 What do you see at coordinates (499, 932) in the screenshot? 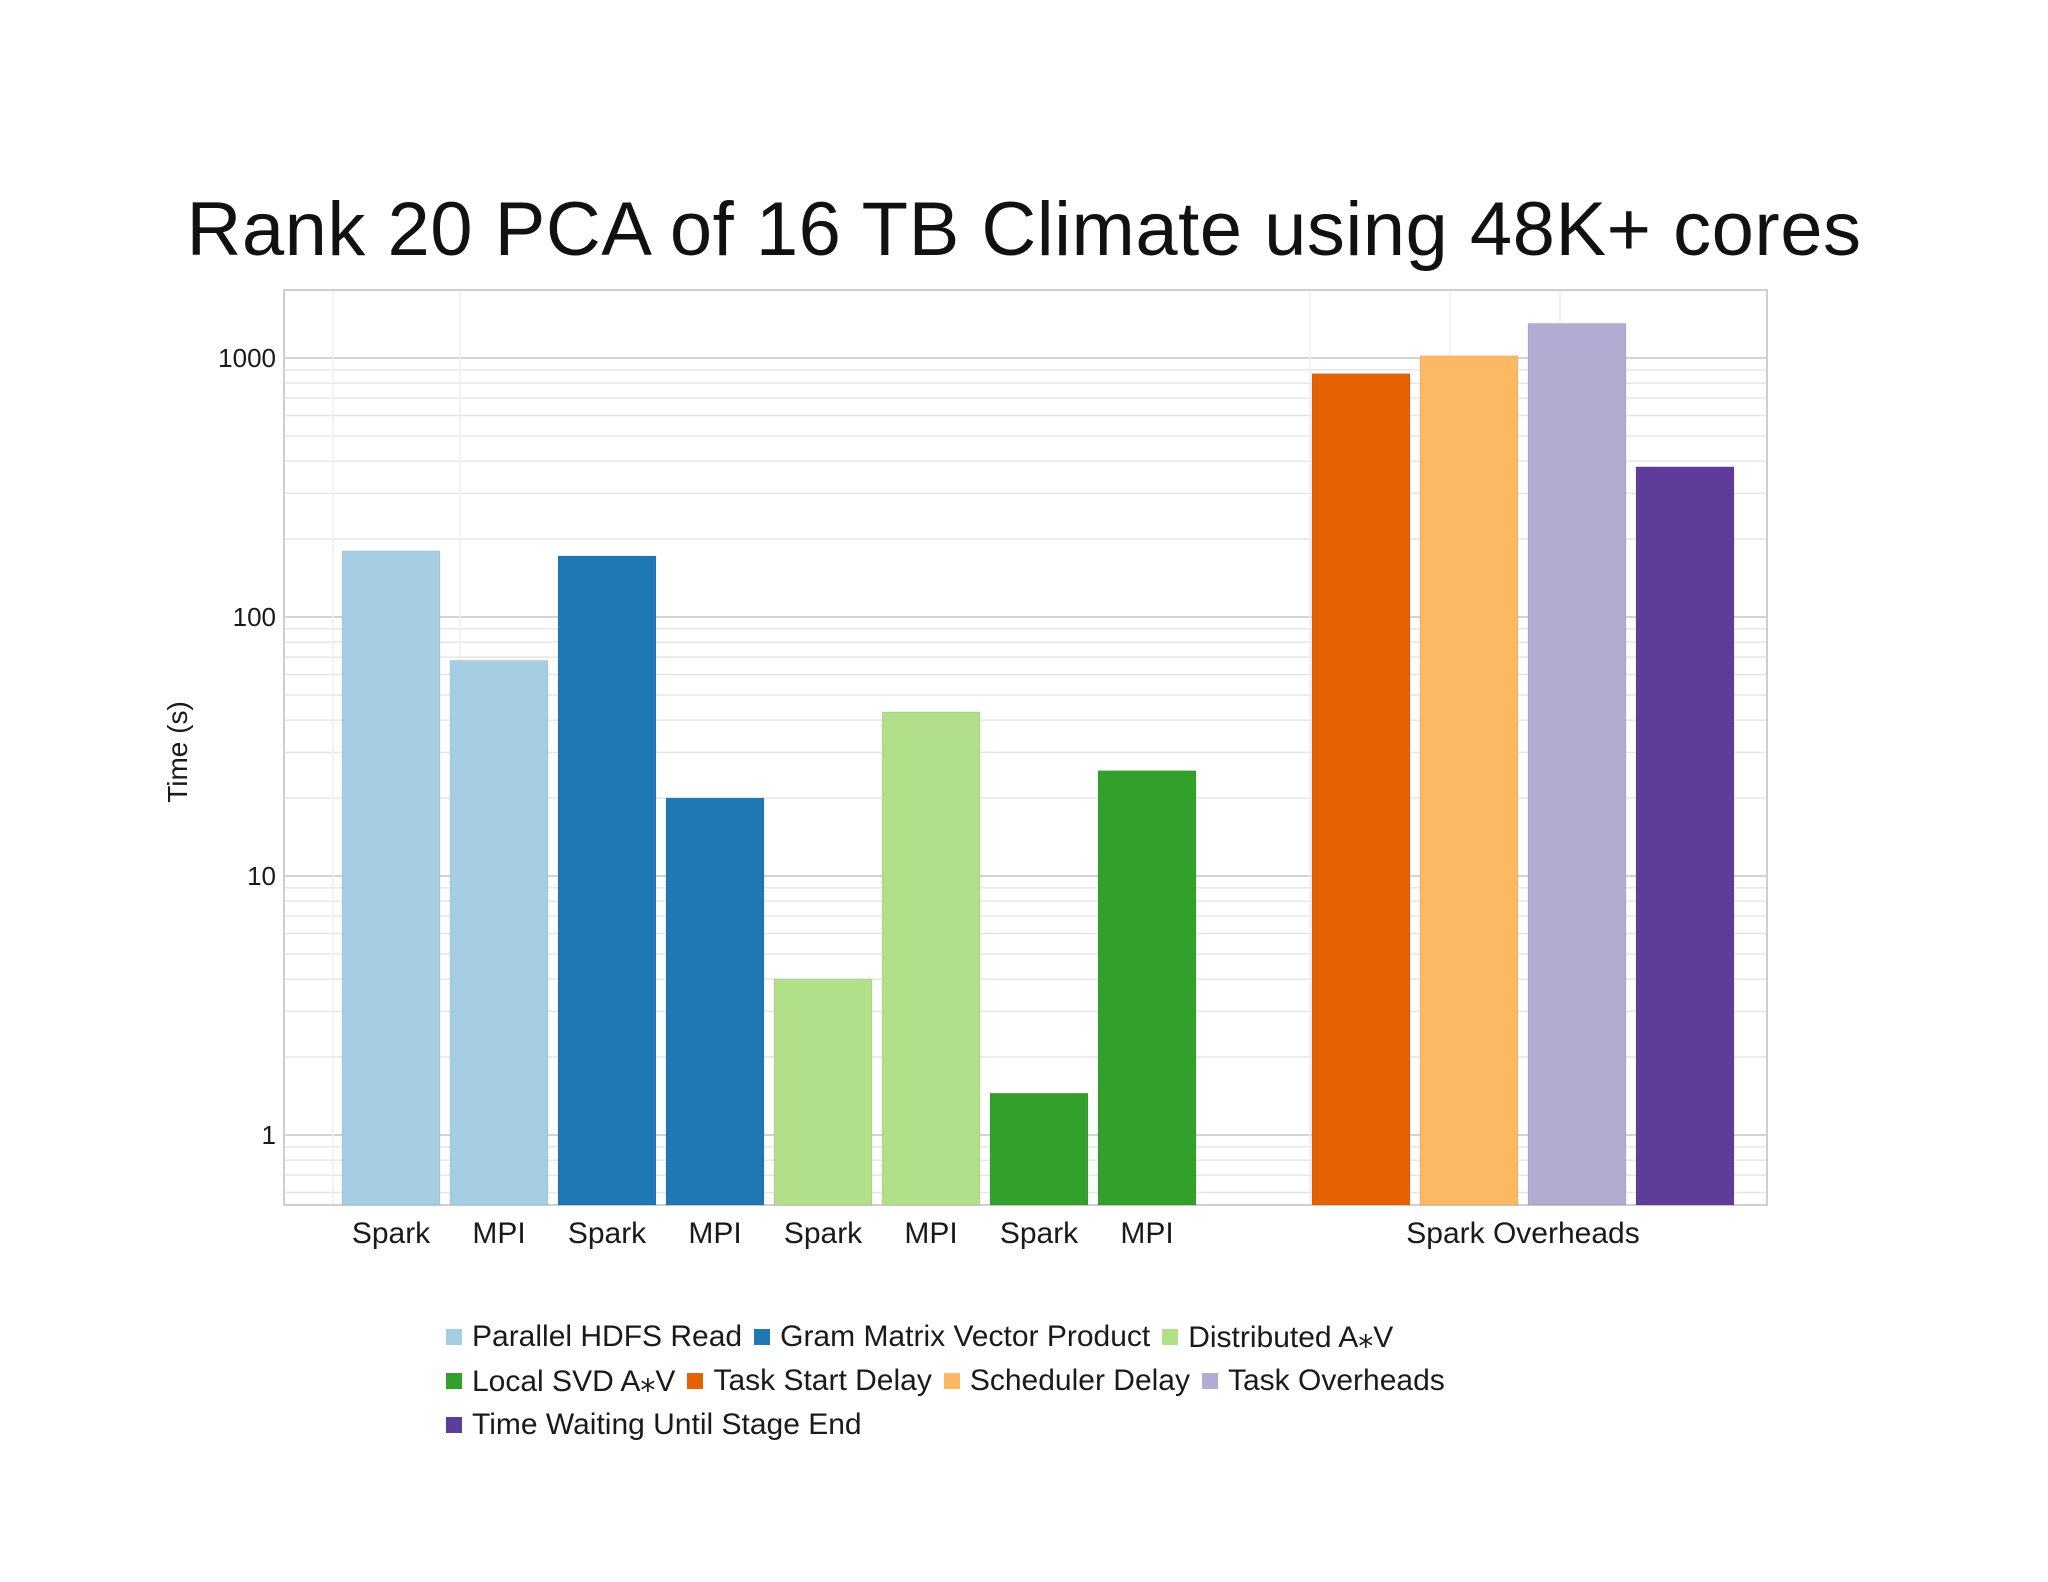
I see `bar-parallel-hdfs-read-mpi` at bounding box center [499, 932].